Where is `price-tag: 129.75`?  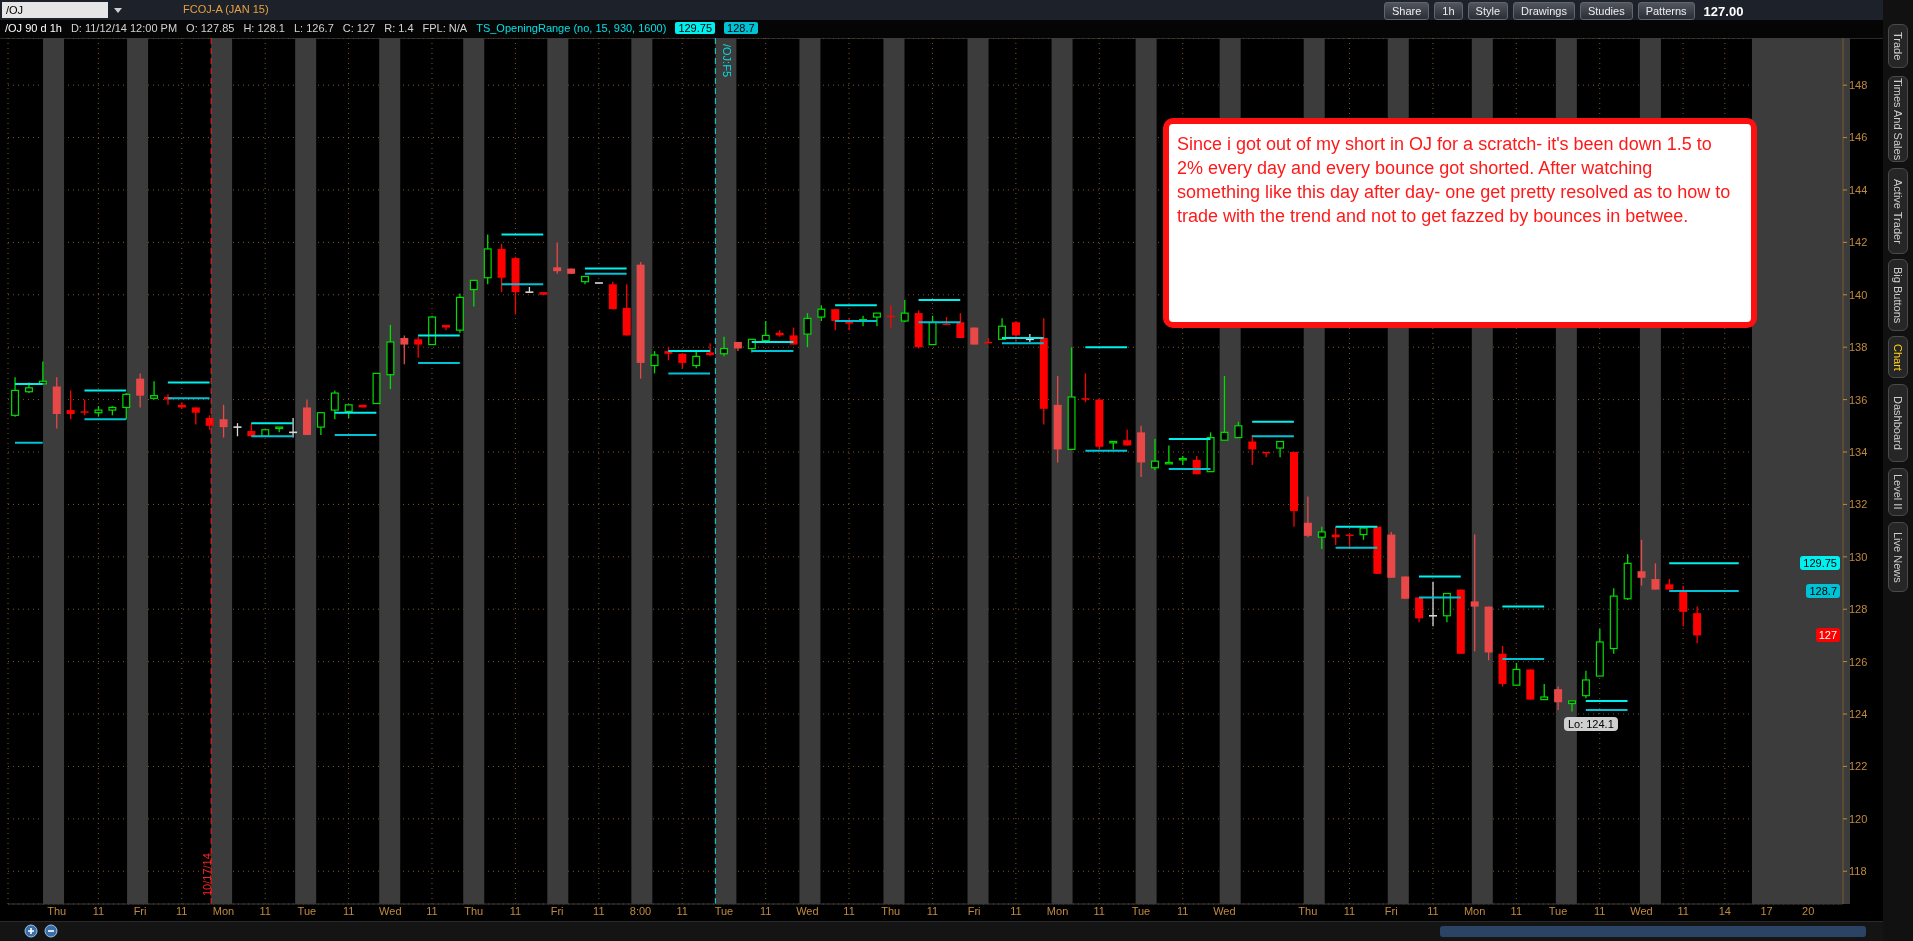 price-tag: 129.75 is located at coordinates (1820, 563).